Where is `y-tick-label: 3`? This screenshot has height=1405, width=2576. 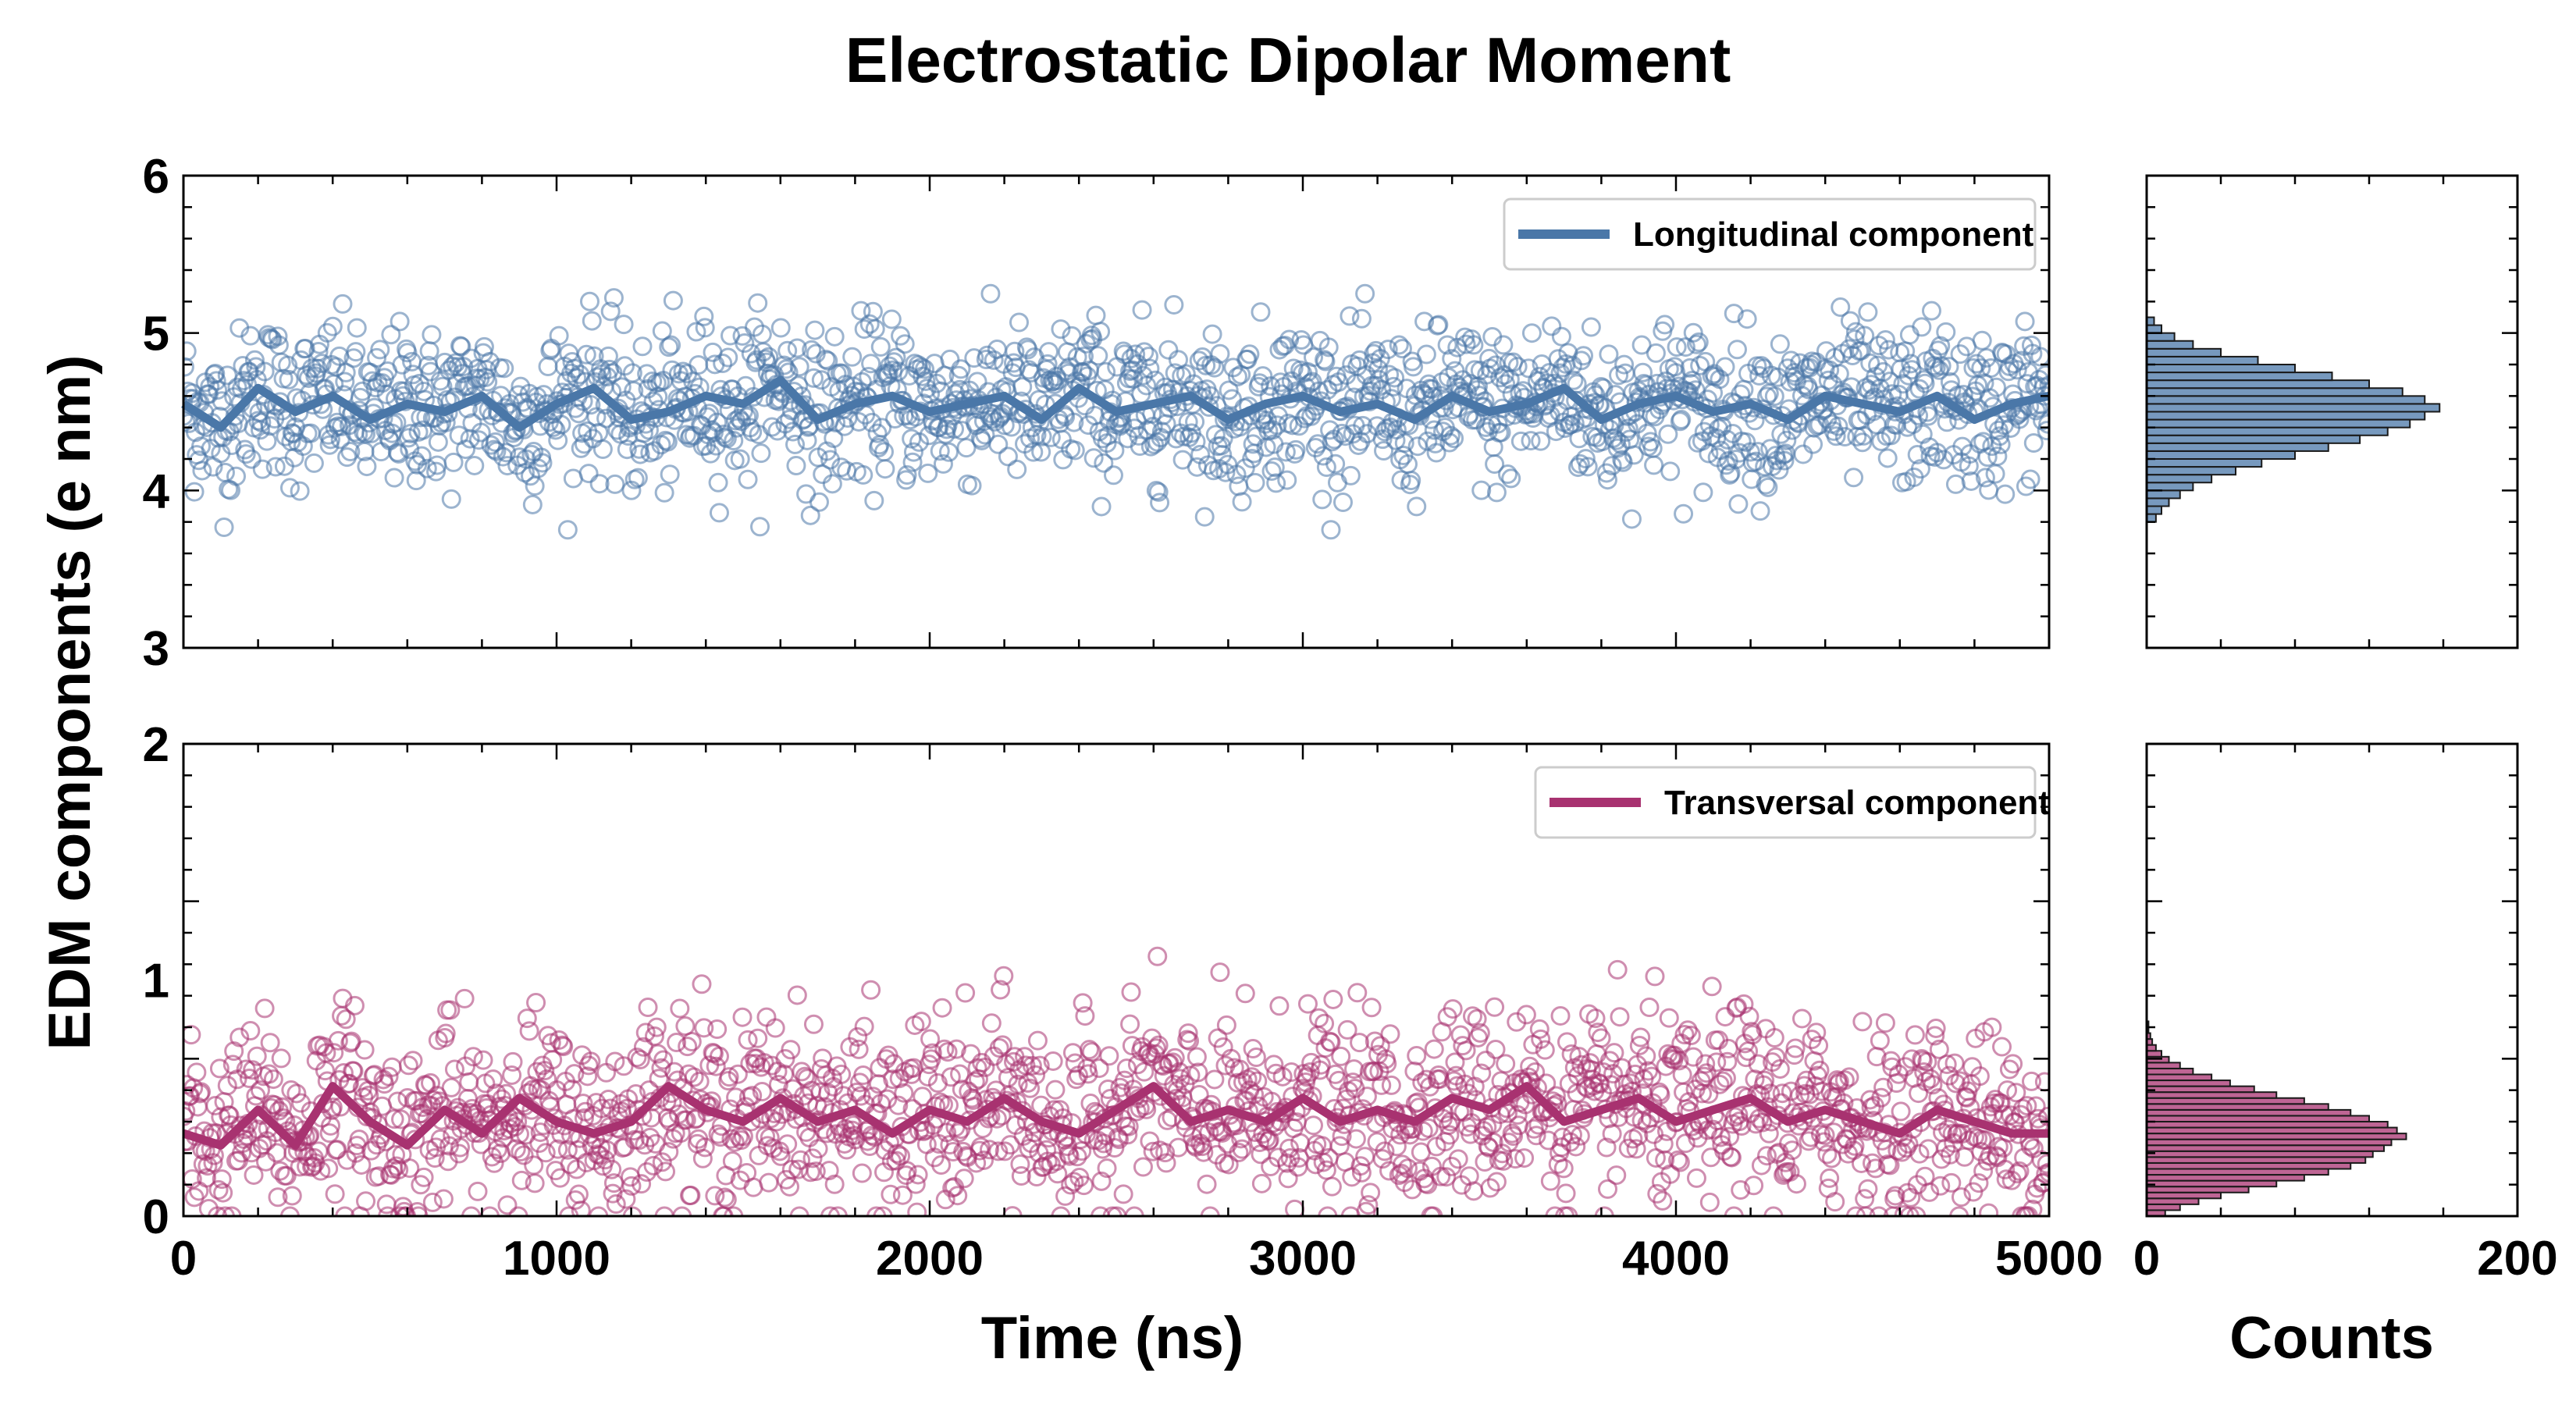 y-tick-label: 3 is located at coordinates (156, 649).